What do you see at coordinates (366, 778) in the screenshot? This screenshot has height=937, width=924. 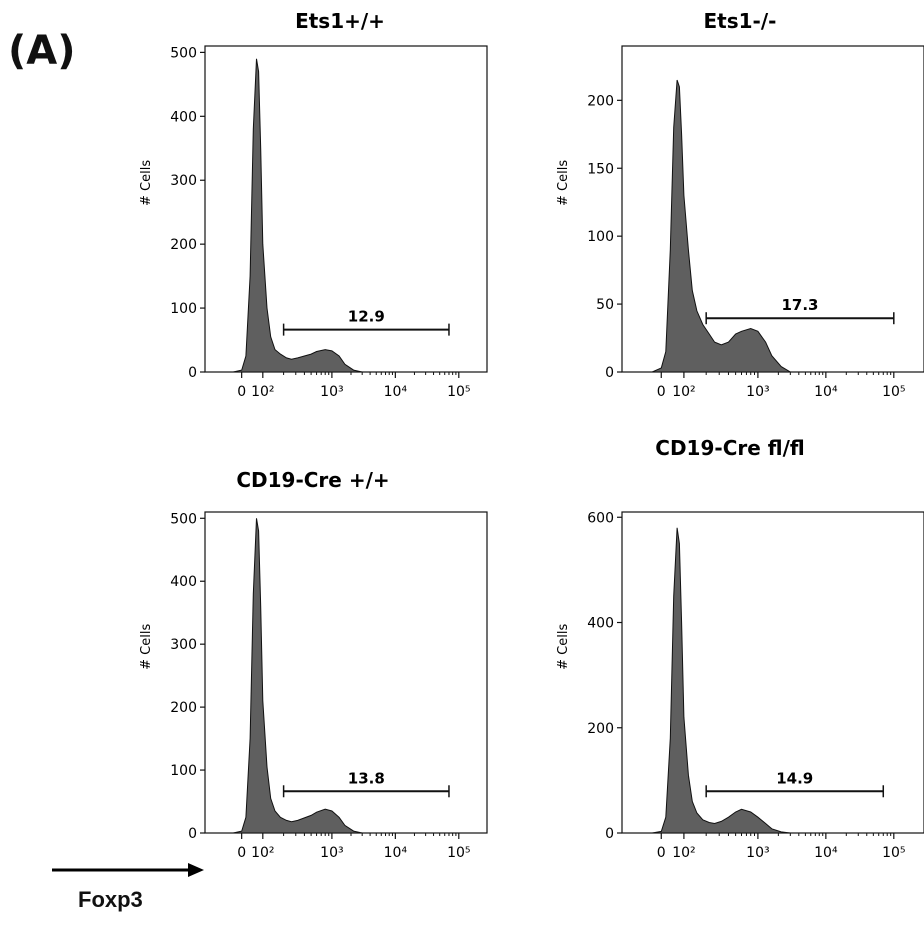 I see `gate-percentage-label: 13.8` at bounding box center [366, 778].